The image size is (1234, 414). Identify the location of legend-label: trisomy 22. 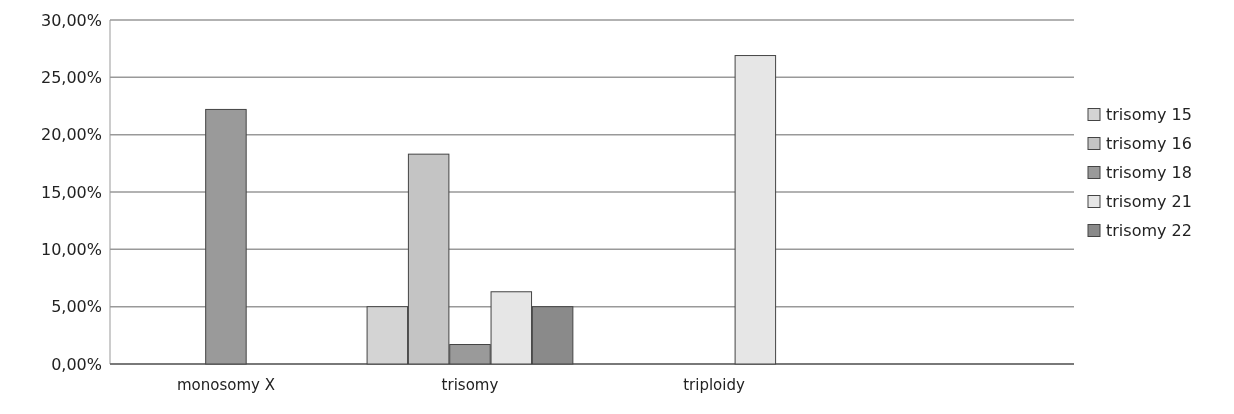
(1149, 231).